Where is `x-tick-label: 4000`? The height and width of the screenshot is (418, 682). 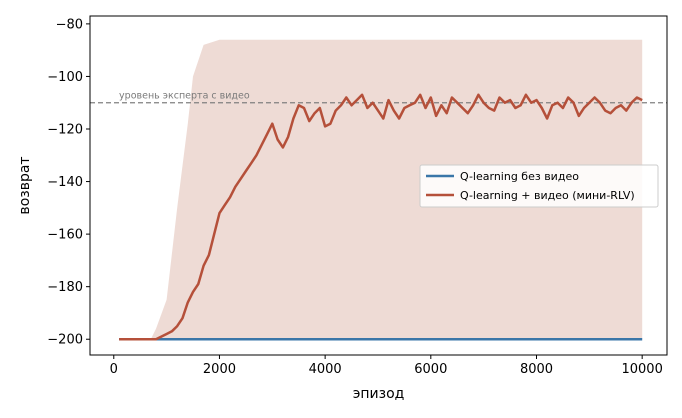 x-tick-label: 4000 is located at coordinates (325, 369).